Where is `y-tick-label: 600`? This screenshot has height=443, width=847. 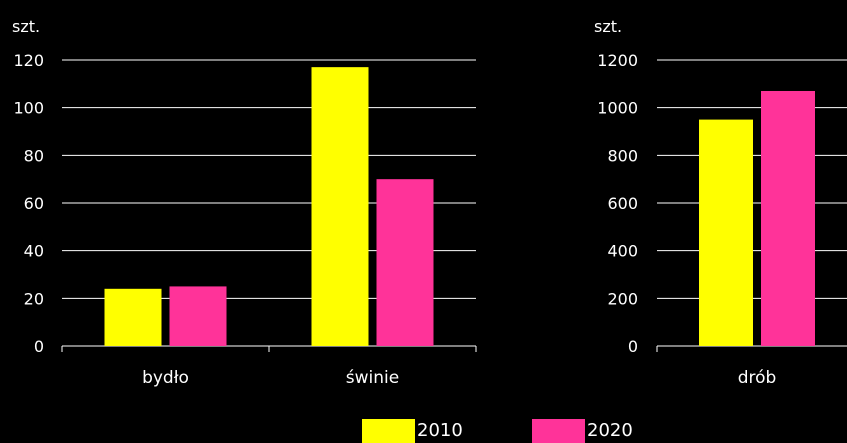
y-tick-label: 600 is located at coordinates (622, 203).